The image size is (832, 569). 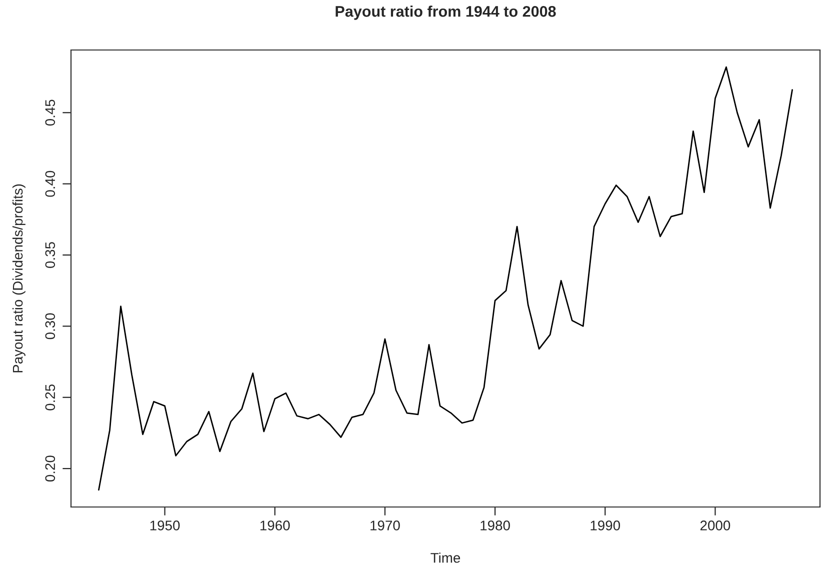 I want to click on y-tick-label: 0.40, so click(x=50, y=183).